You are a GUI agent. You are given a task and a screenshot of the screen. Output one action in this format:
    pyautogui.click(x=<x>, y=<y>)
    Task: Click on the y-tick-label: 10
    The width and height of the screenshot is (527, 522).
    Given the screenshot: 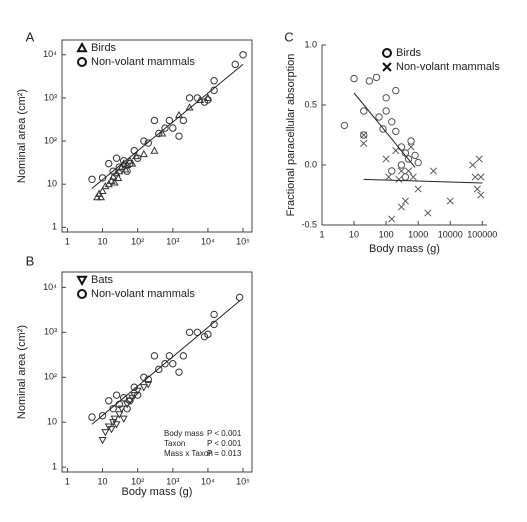 What is the action you would take?
    pyautogui.click(x=52, y=184)
    